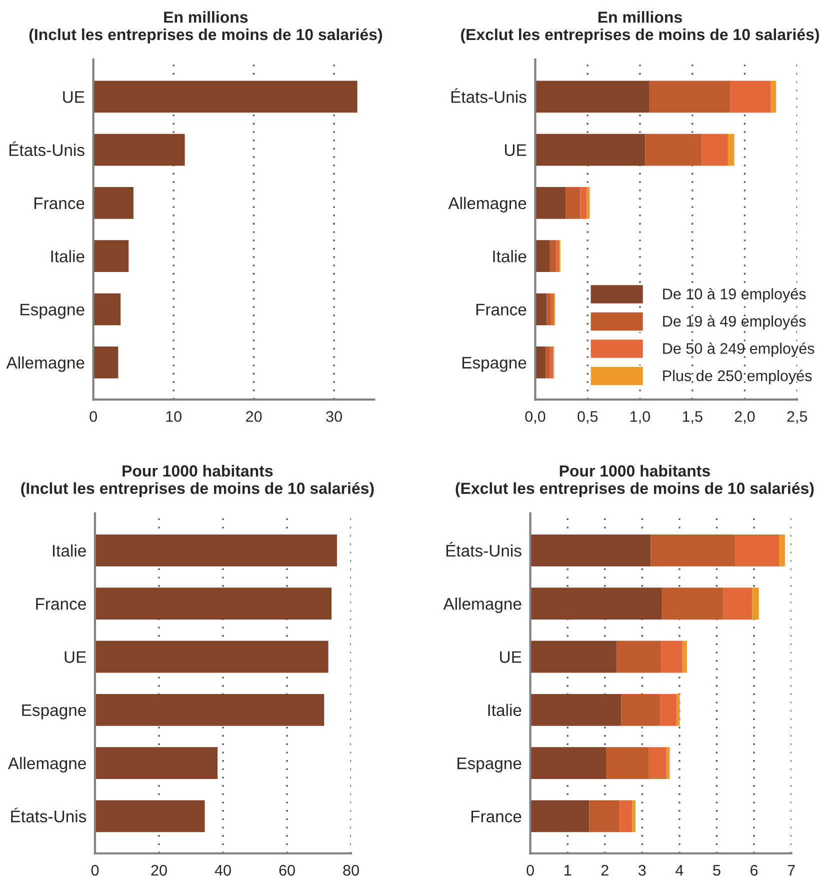 This screenshot has height=888, width=826. I want to click on x-tick-label: 3, so click(642, 870).